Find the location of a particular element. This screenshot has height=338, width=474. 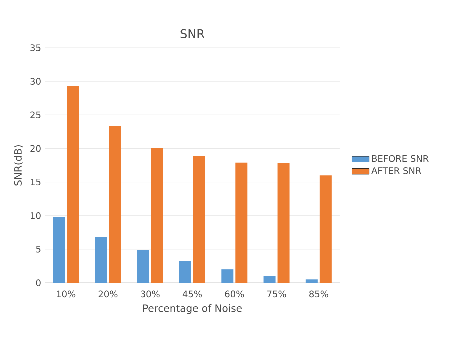

x-tick-label: 85% is located at coordinates (319, 294).